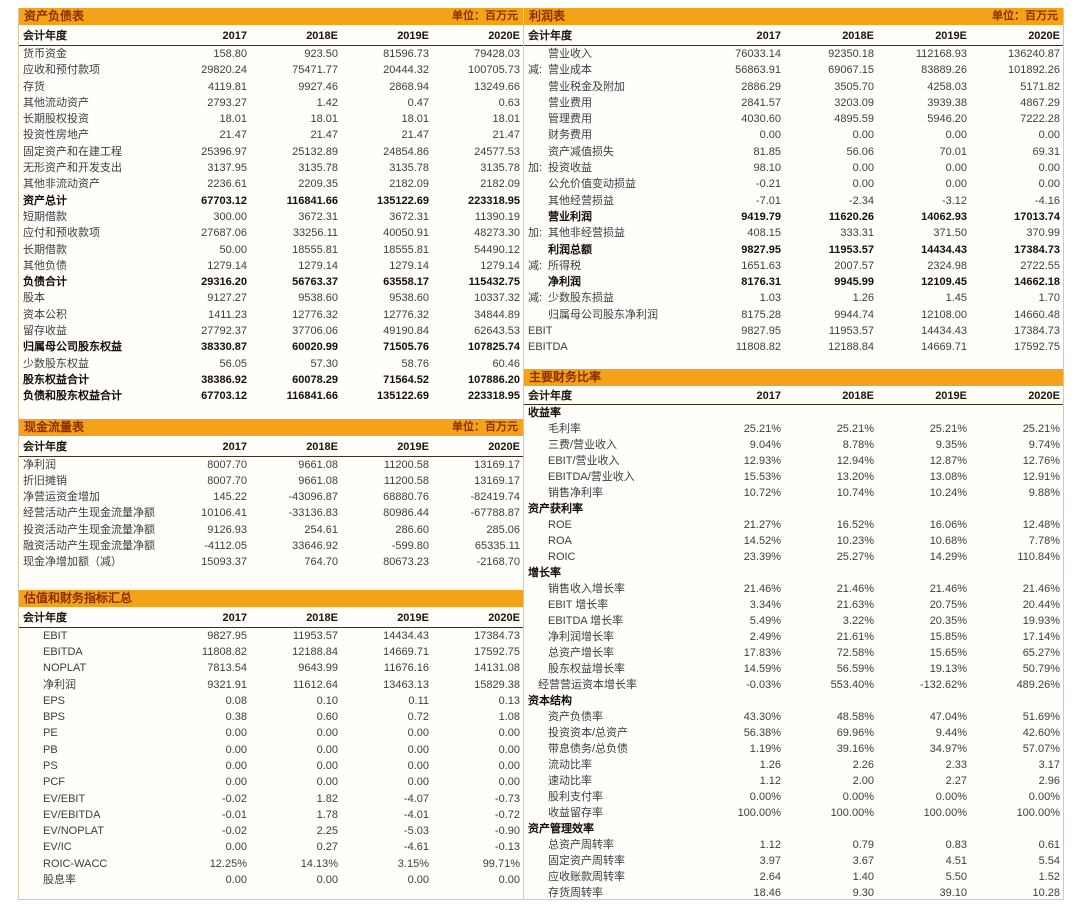  Describe the element at coordinates (227, 102) in the screenshot. I see `cell-value: 2793.27` at that location.